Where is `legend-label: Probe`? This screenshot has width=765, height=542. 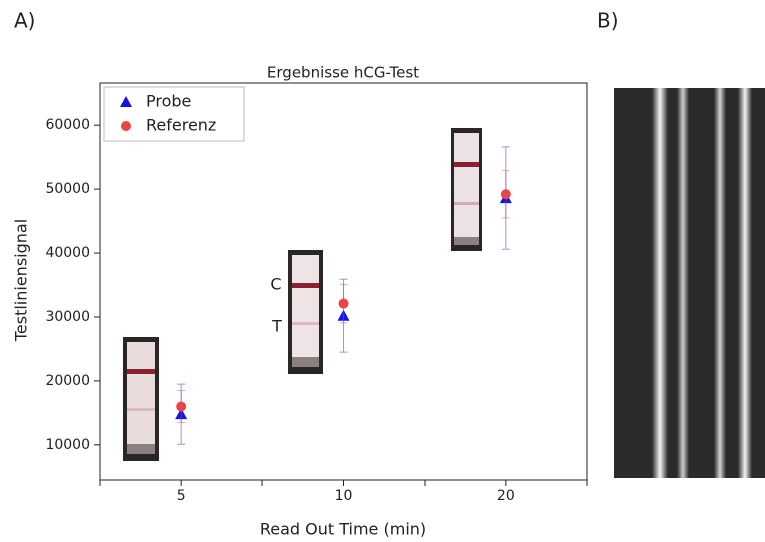 legend-label: Probe is located at coordinates (168, 101).